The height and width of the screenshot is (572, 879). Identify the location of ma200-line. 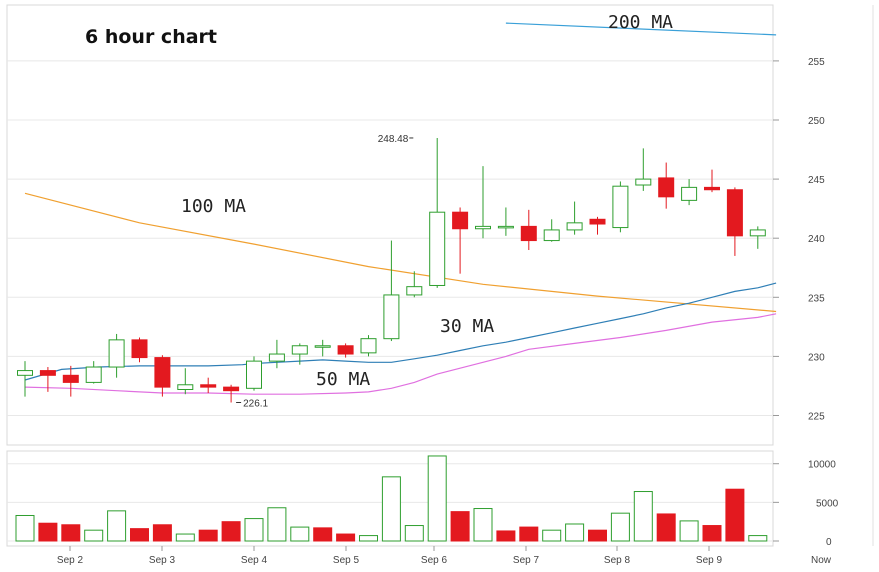
(641, 29).